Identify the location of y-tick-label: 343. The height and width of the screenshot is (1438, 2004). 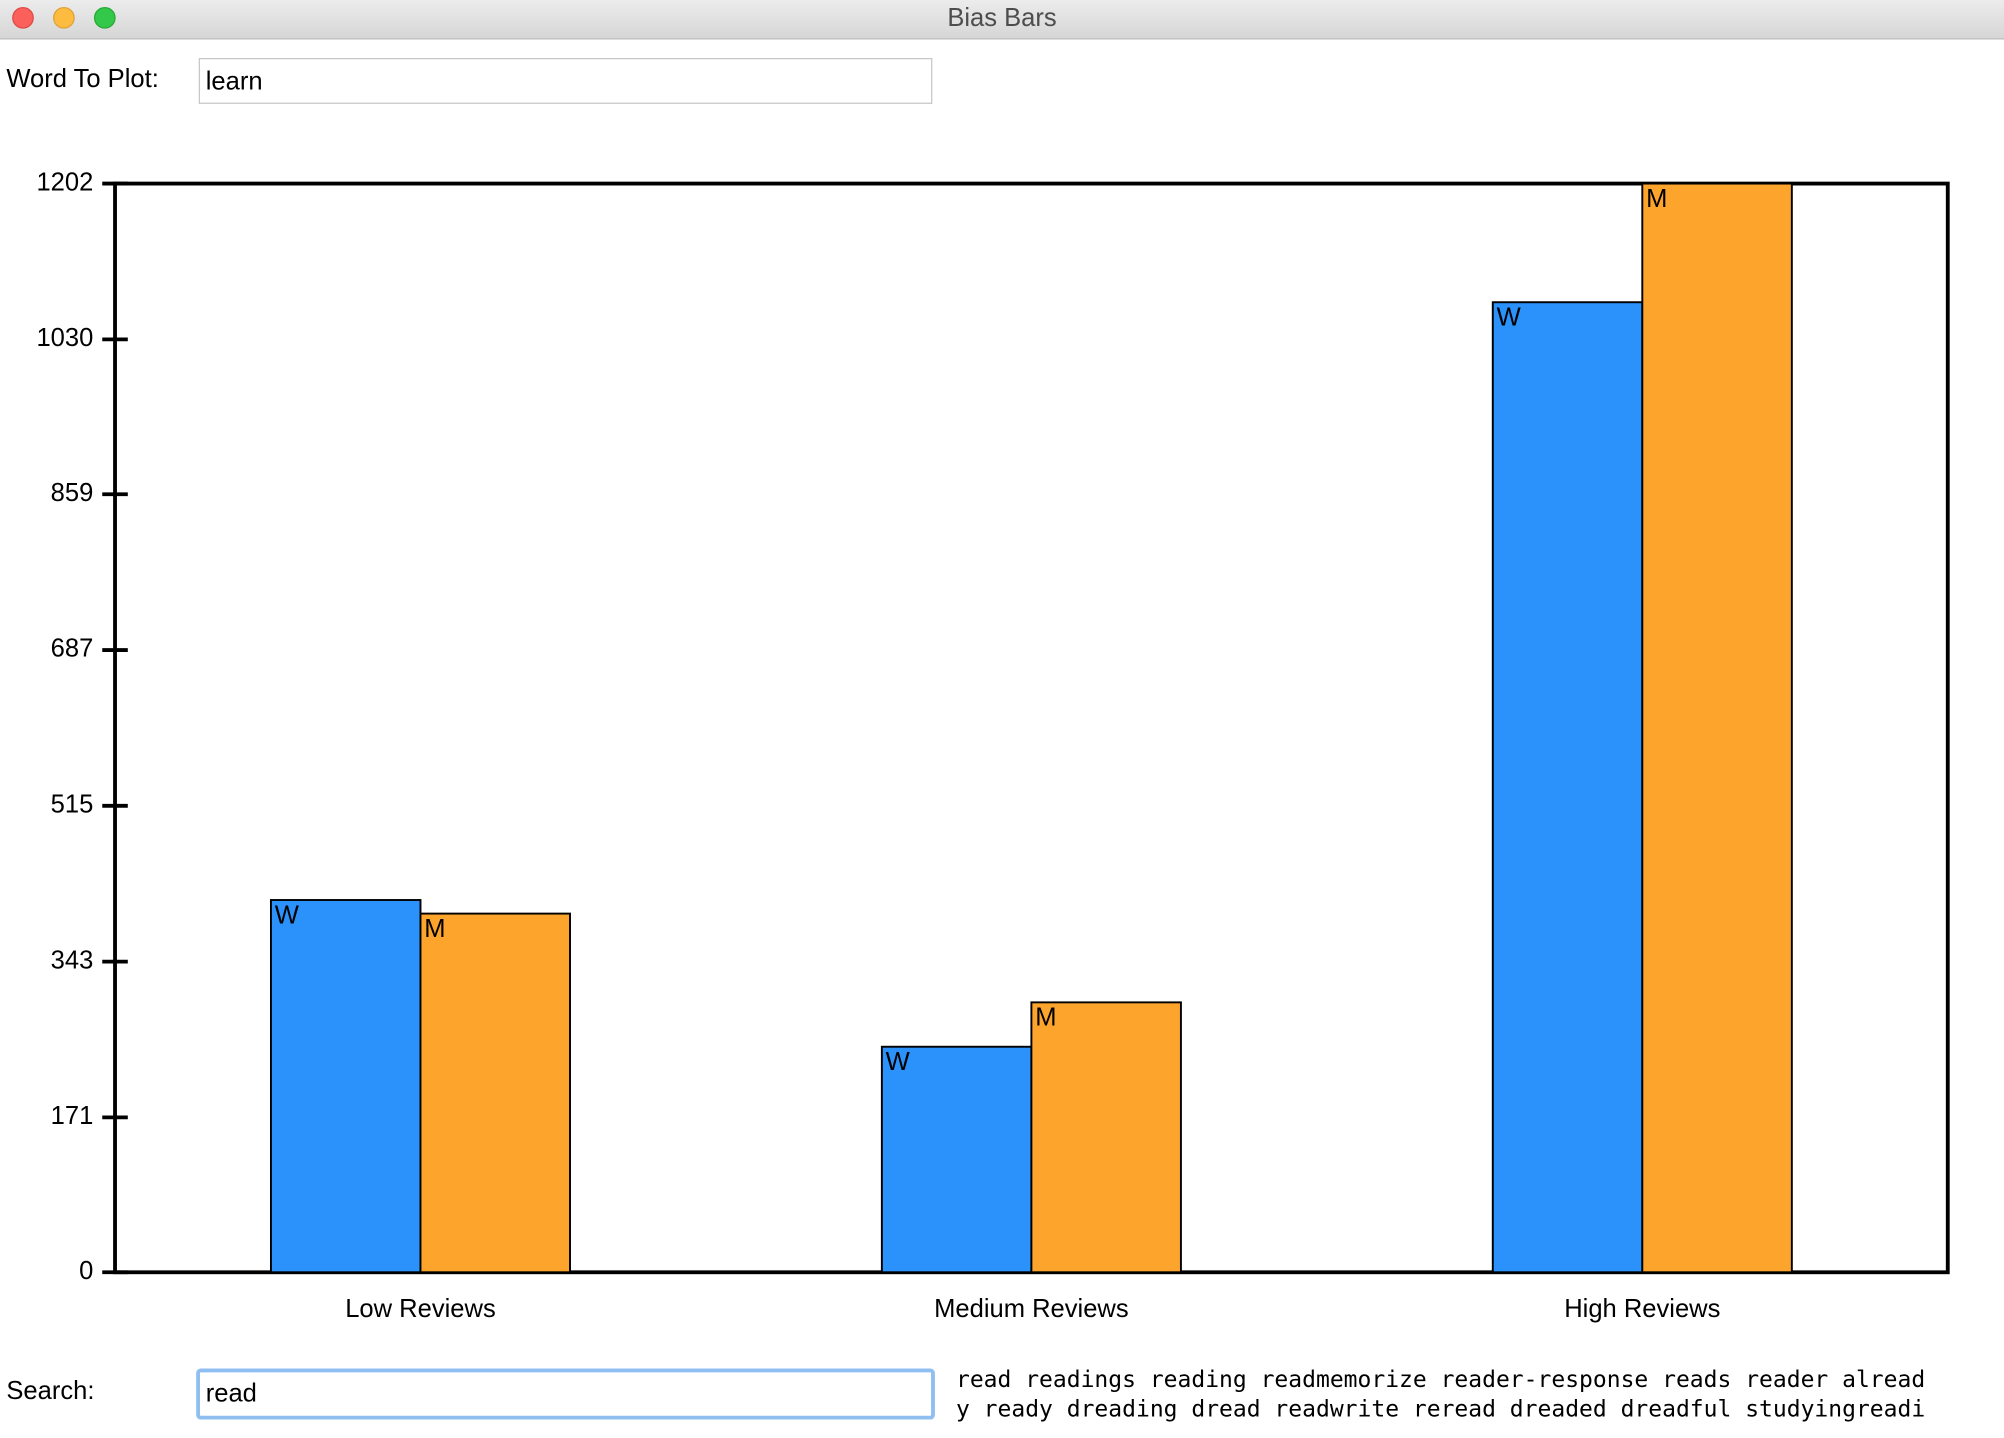
(72, 960).